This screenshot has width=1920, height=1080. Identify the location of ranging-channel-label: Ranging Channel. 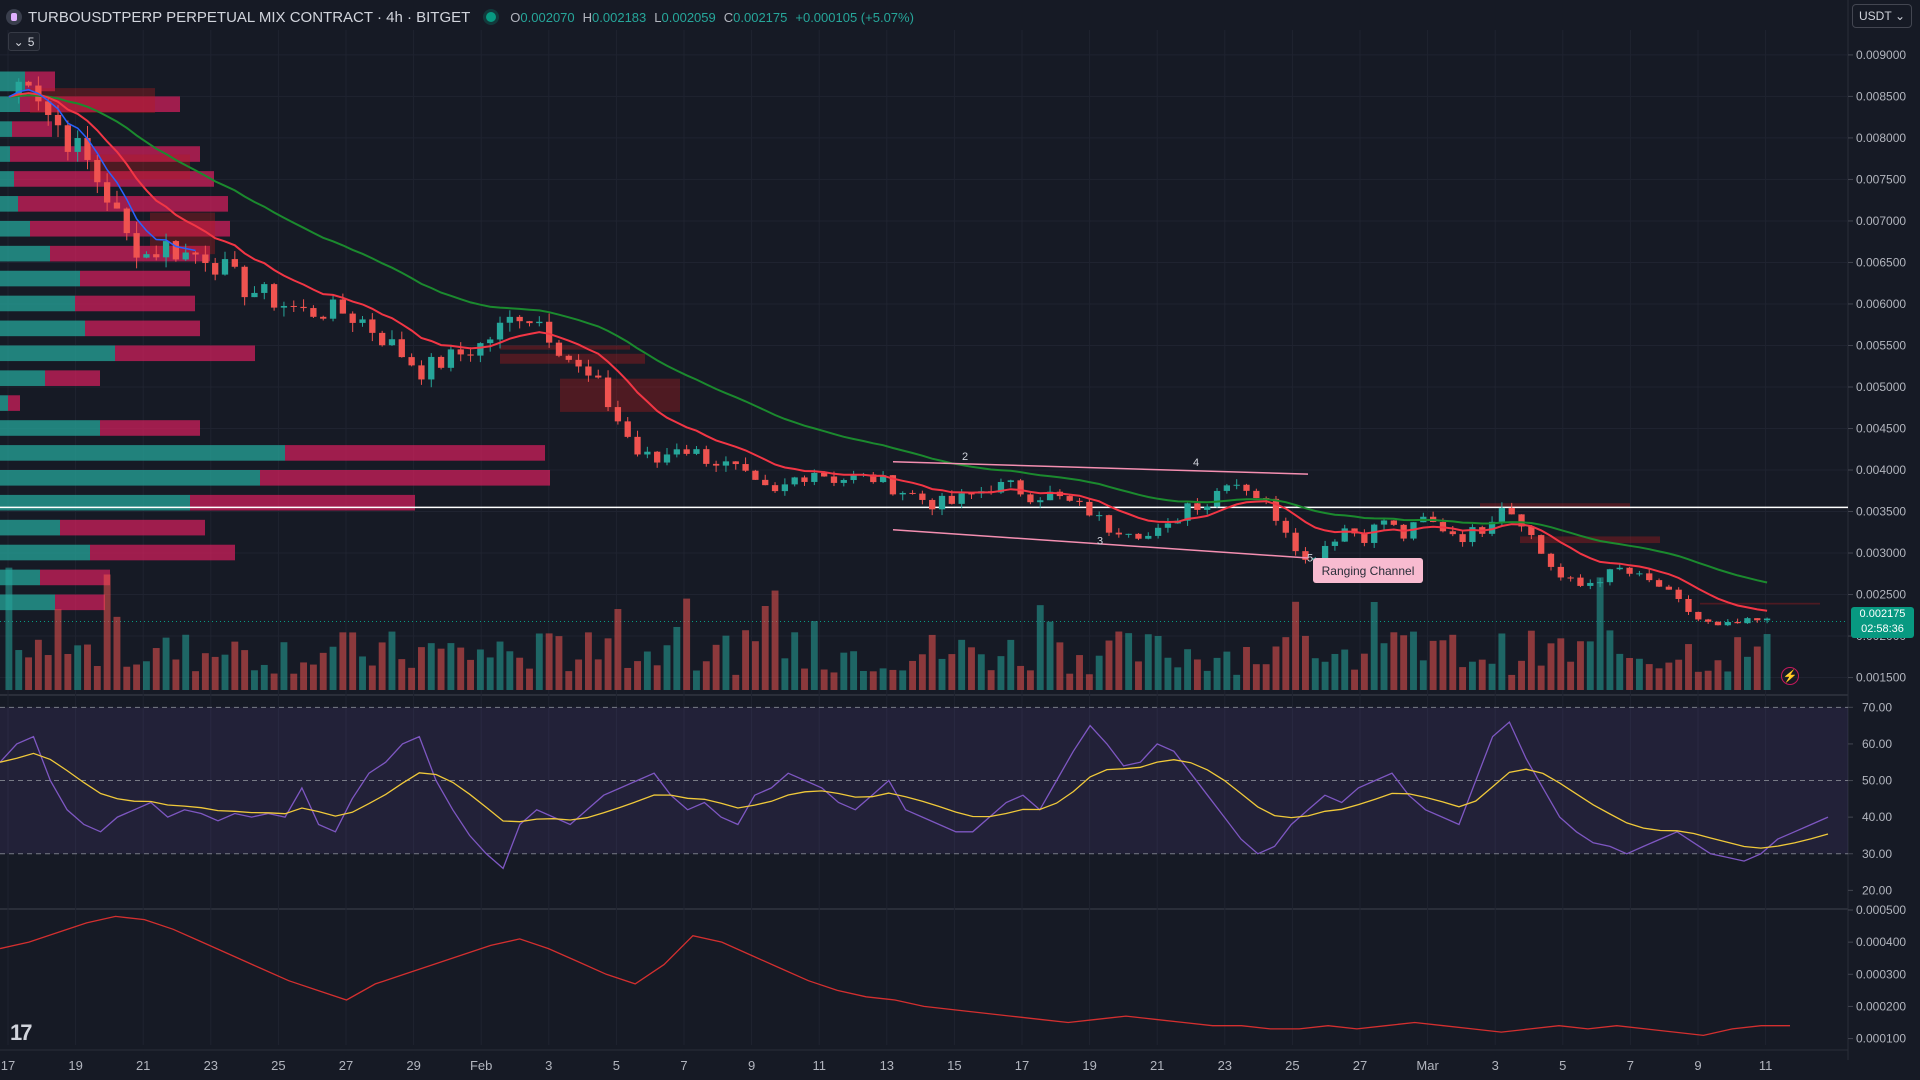
(1368, 570).